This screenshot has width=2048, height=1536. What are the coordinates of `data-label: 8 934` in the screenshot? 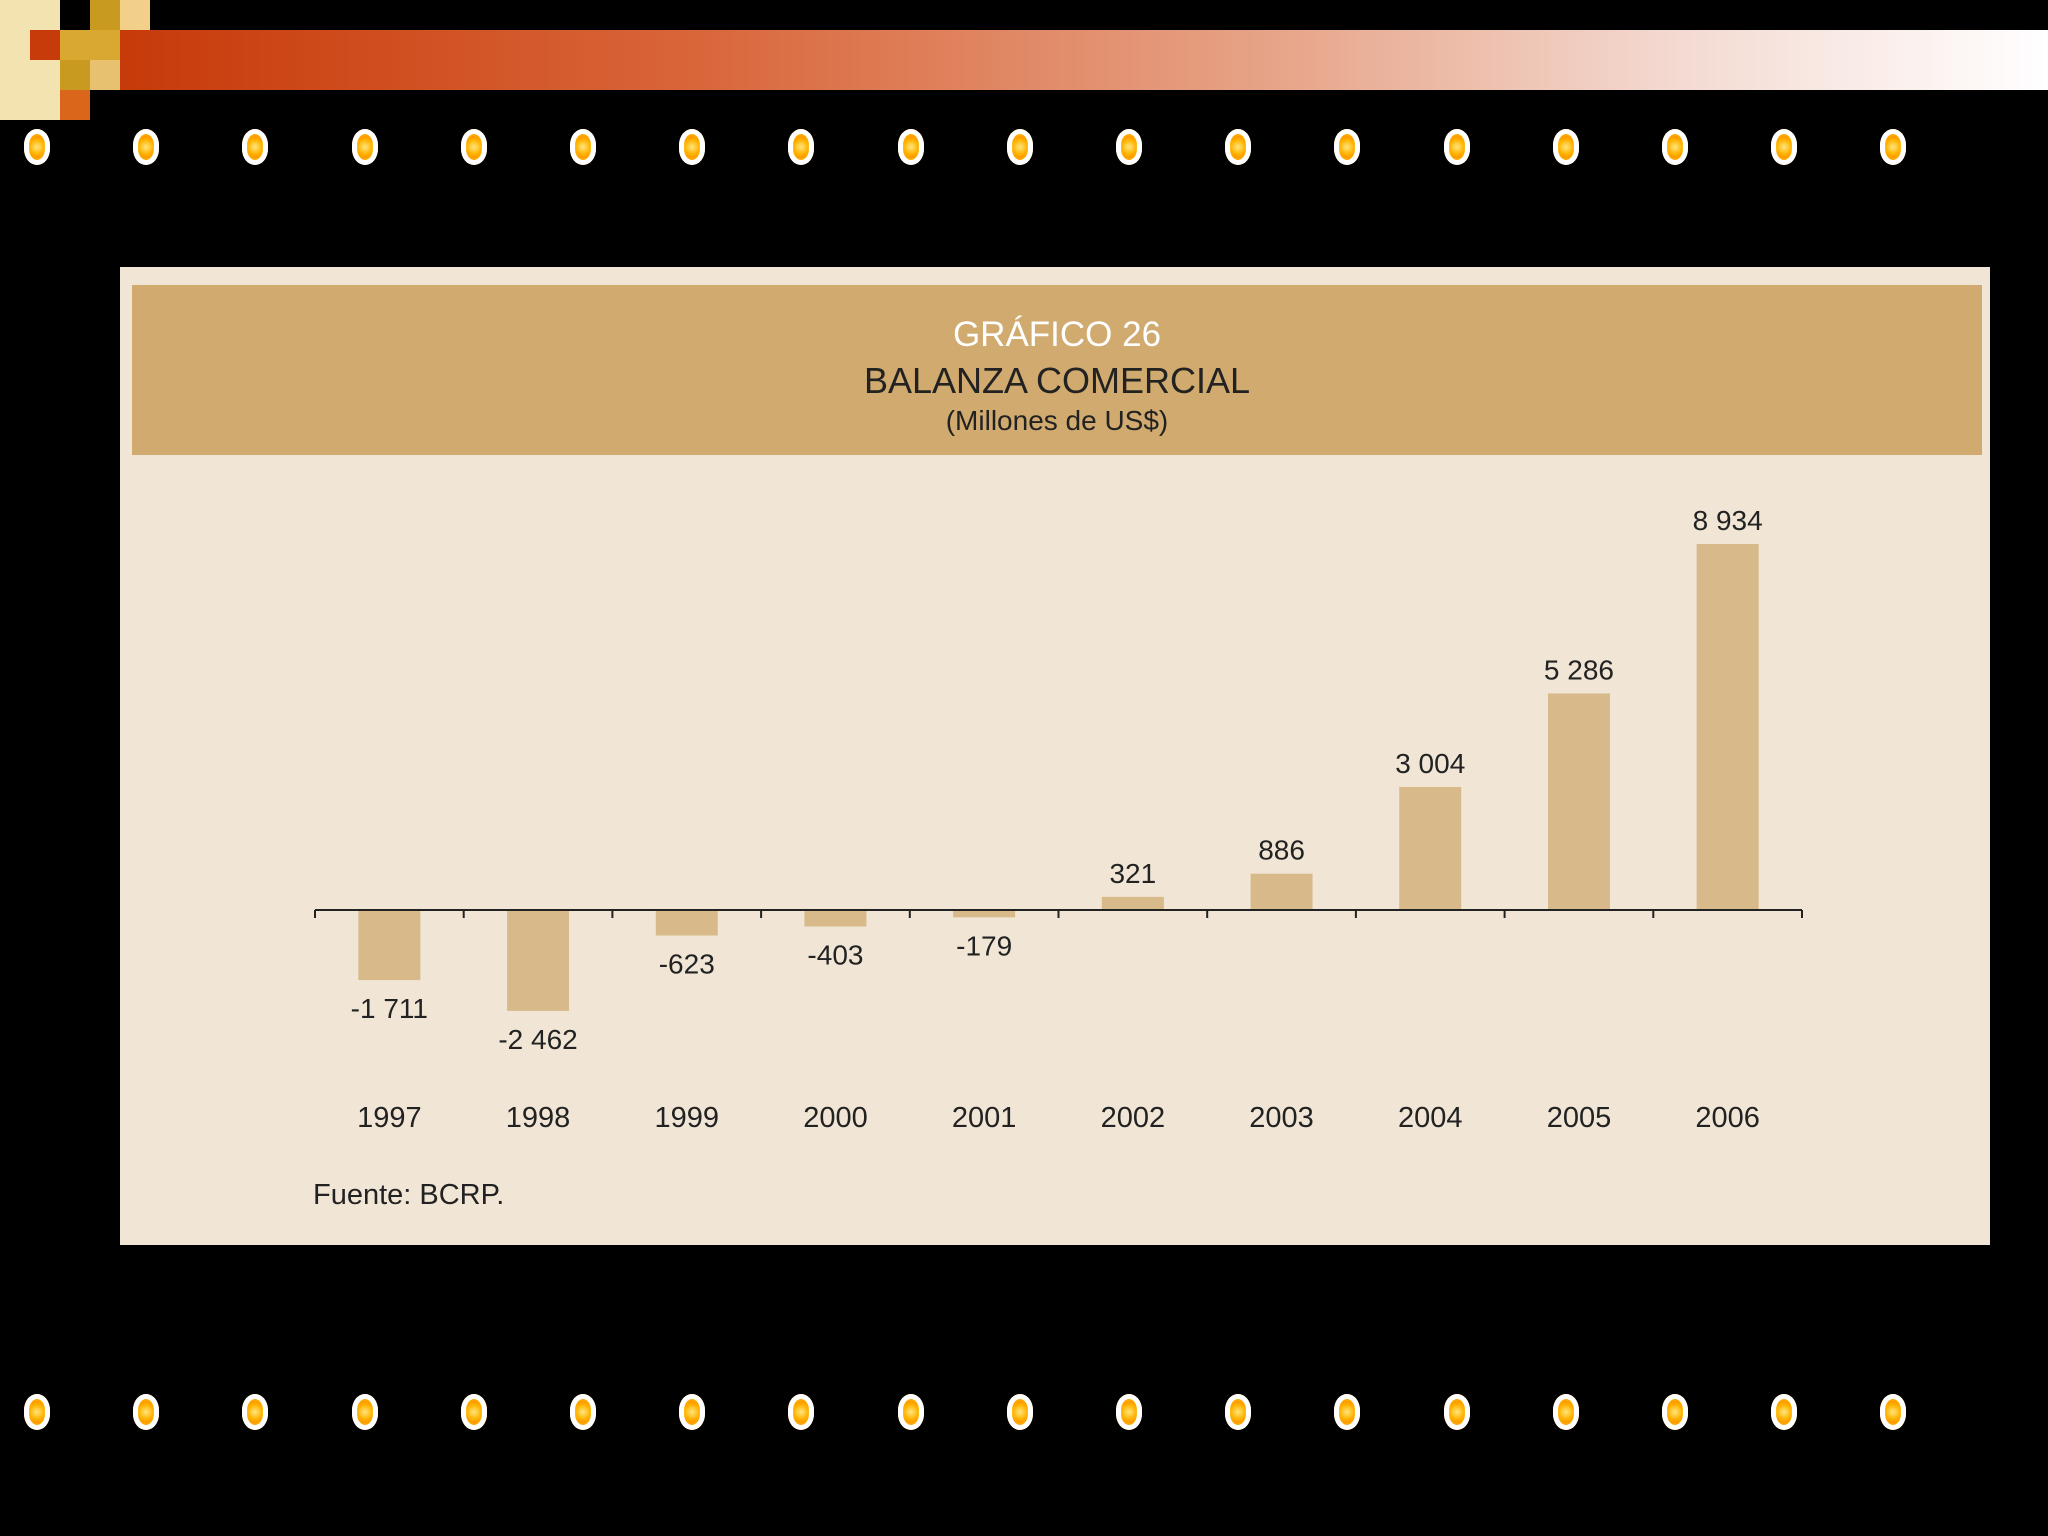 It's located at (1728, 520).